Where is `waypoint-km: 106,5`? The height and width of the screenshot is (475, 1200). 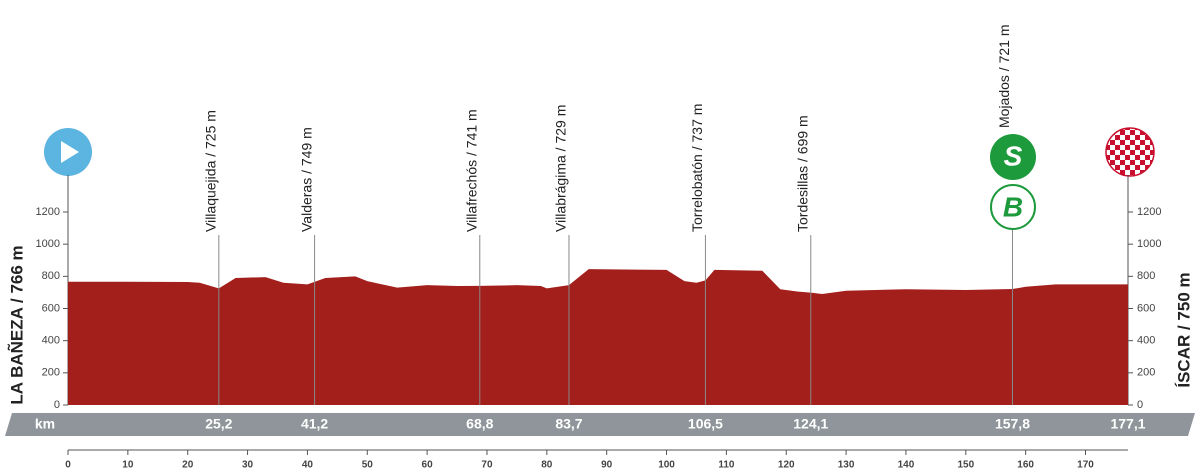
waypoint-km: 106,5 is located at coordinates (705, 424).